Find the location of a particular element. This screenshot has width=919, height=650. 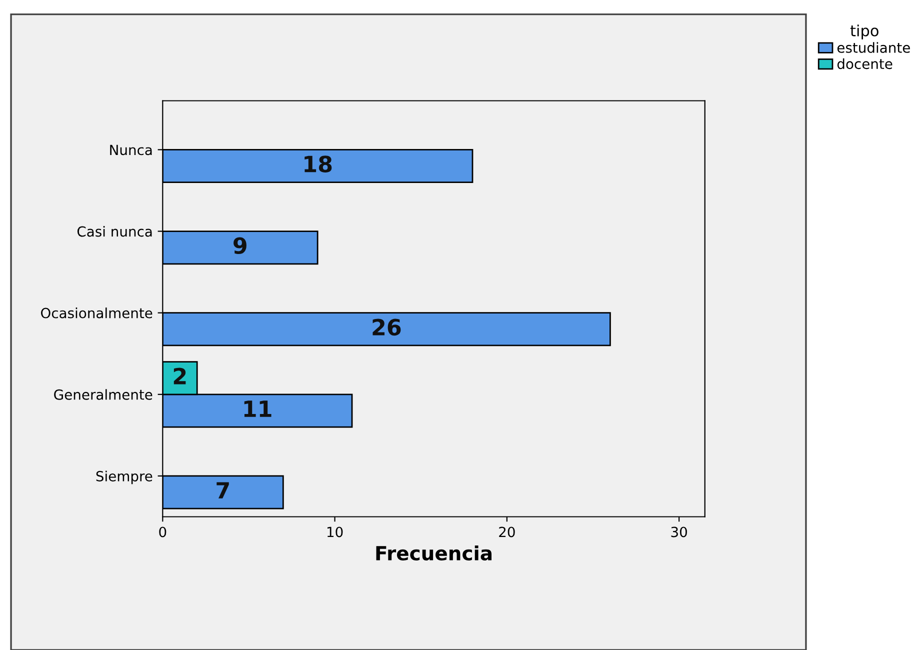

y-tick-label: Siempre is located at coordinates (124, 477).